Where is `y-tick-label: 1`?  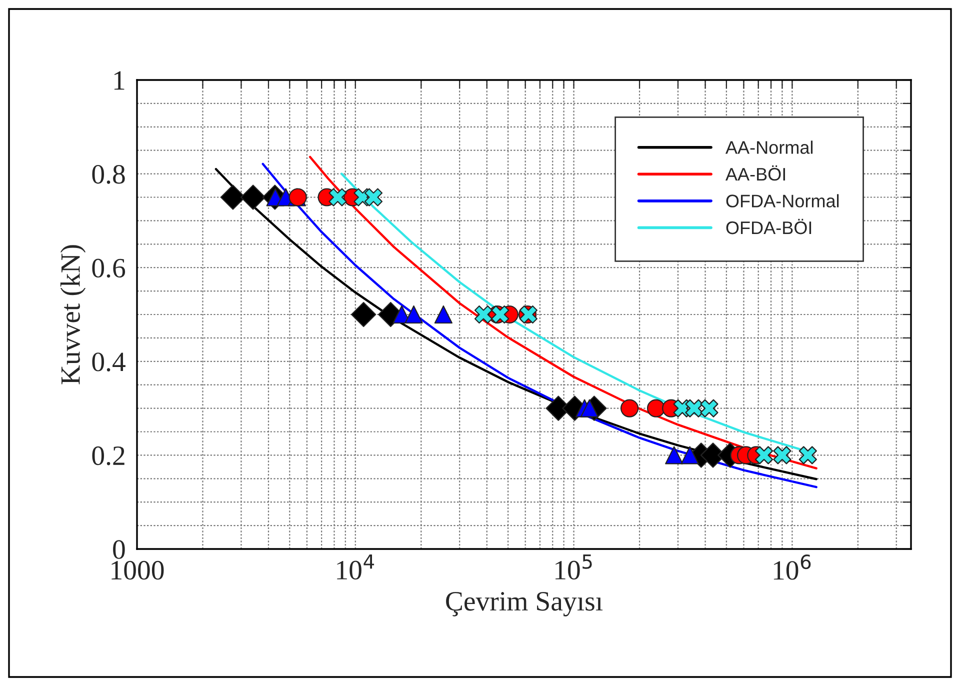
y-tick-label: 1 is located at coordinates (119, 80).